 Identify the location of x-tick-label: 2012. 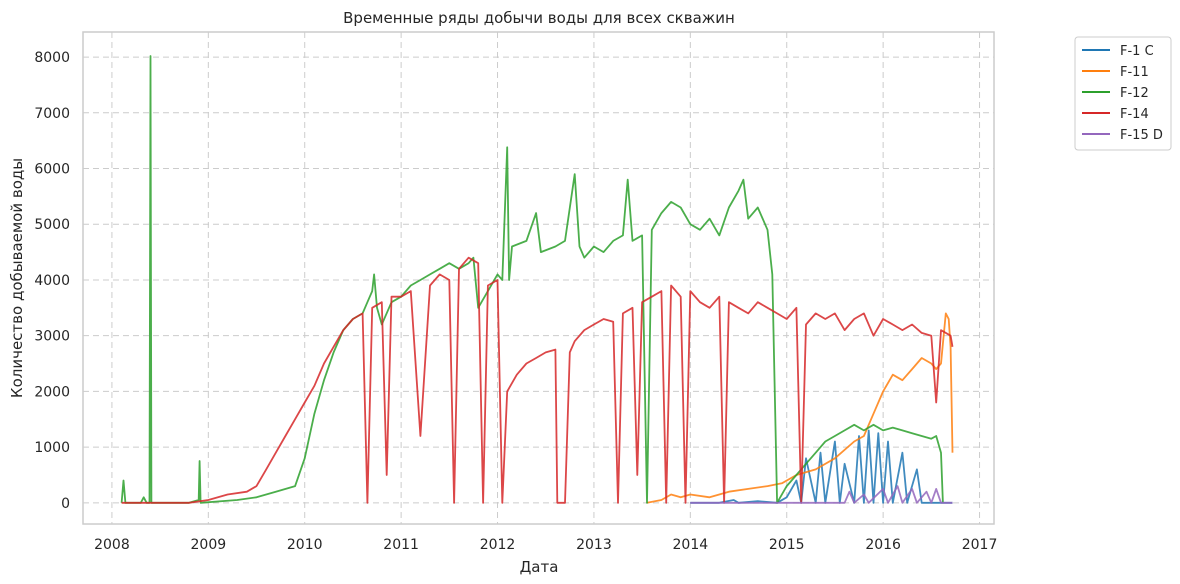
(498, 545).